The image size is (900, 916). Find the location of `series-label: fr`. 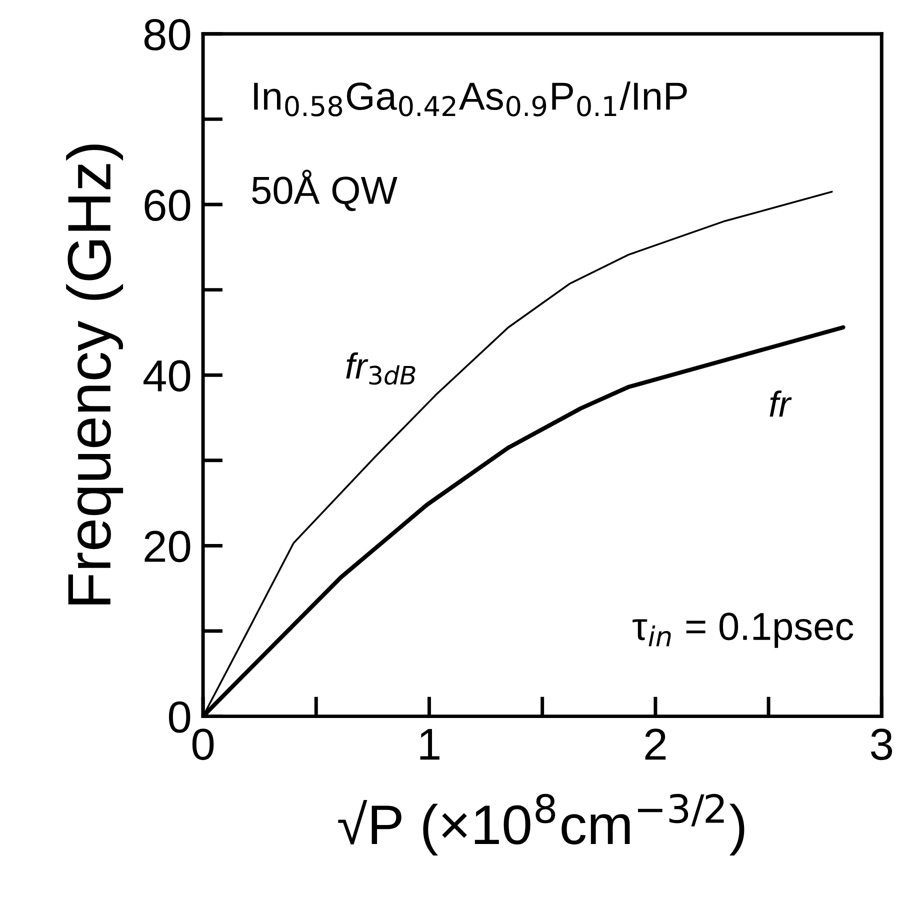

series-label: fr is located at coordinates (781, 403).